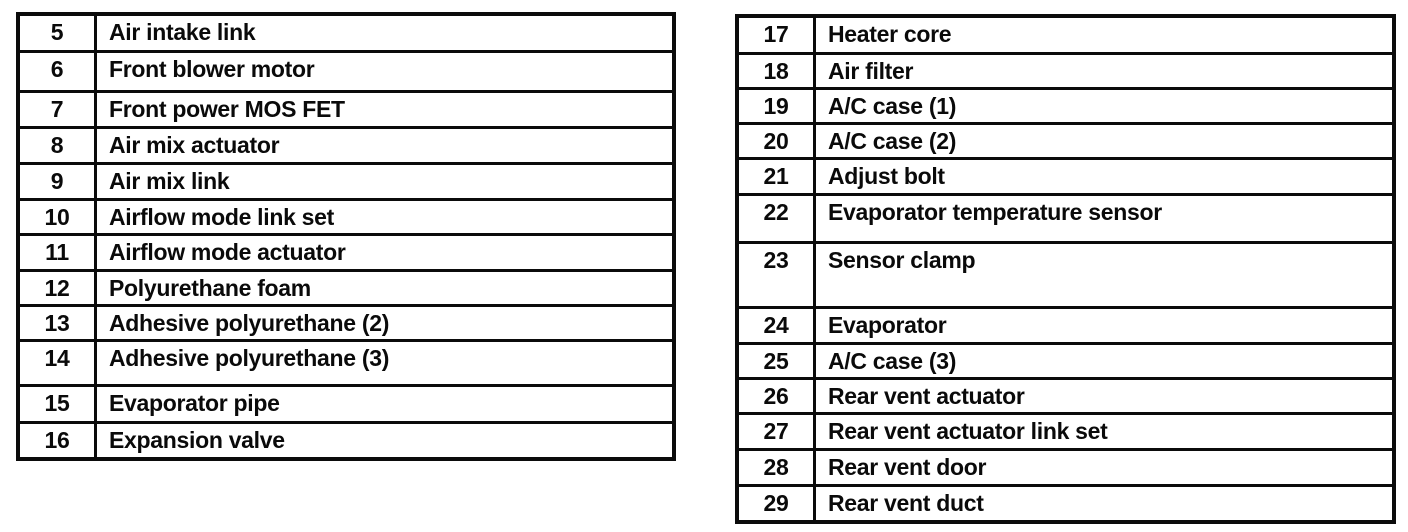  Describe the element at coordinates (346, 289) in the screenshot. I see `table-row: 12 Polyurethane foam` at that location.